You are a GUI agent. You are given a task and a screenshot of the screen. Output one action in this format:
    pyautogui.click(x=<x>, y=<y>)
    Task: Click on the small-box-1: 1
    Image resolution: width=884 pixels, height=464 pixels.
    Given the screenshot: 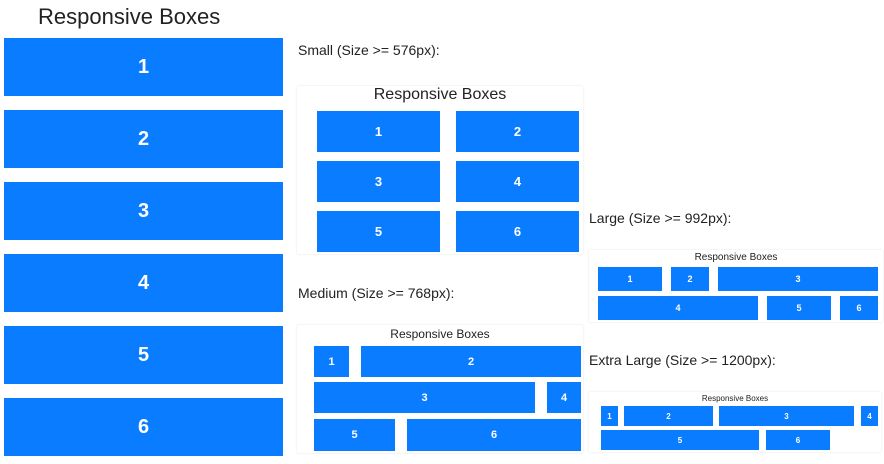 What is the action you would take?
    pyautogui.click(x=378, y=131)
    